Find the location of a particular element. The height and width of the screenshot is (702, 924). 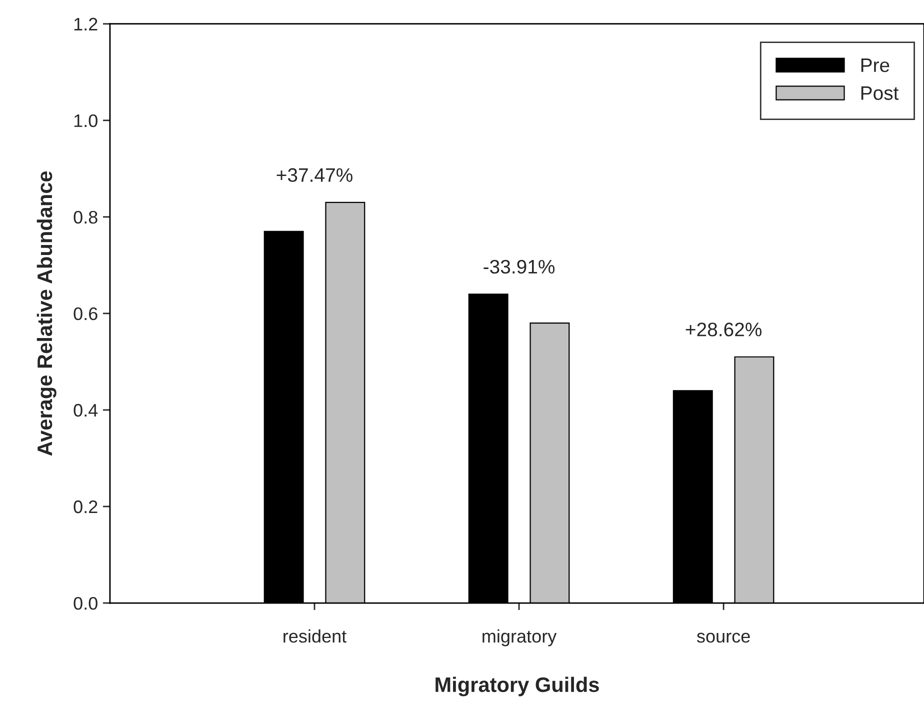

y-tick-label: 0.8 is located at coordinates (86, 217).